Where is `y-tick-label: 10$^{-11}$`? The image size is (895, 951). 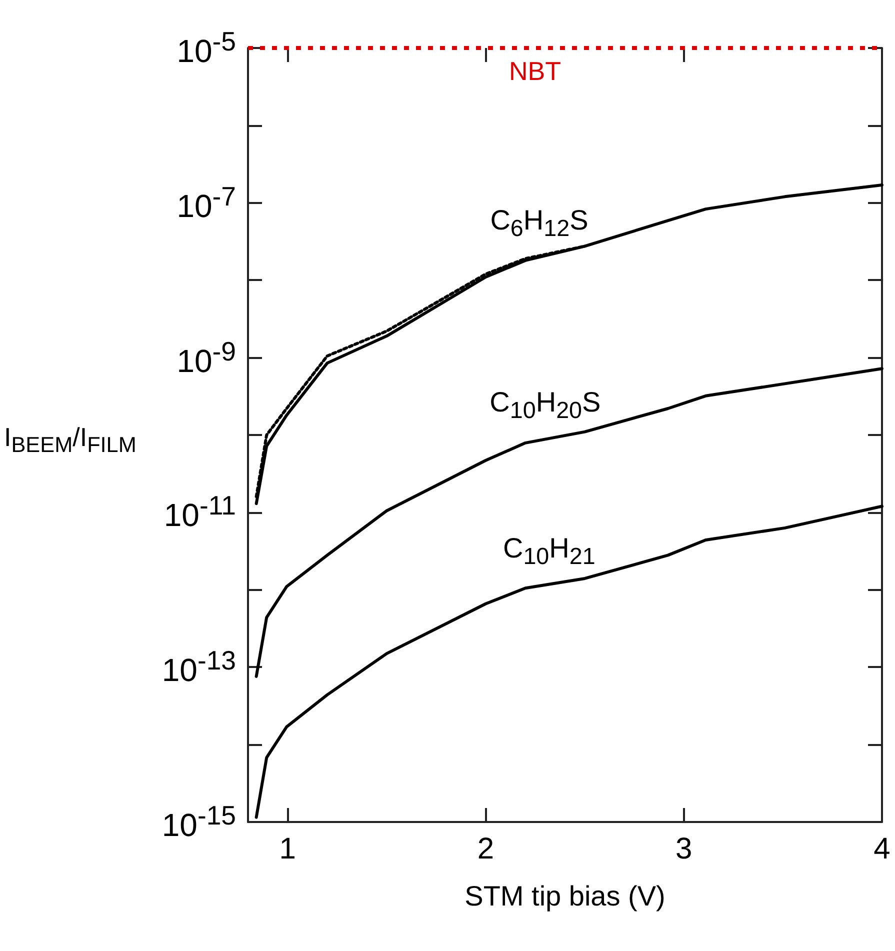 y-tick-label: 10$^{-11}$ is located at coordinates (200, 512).